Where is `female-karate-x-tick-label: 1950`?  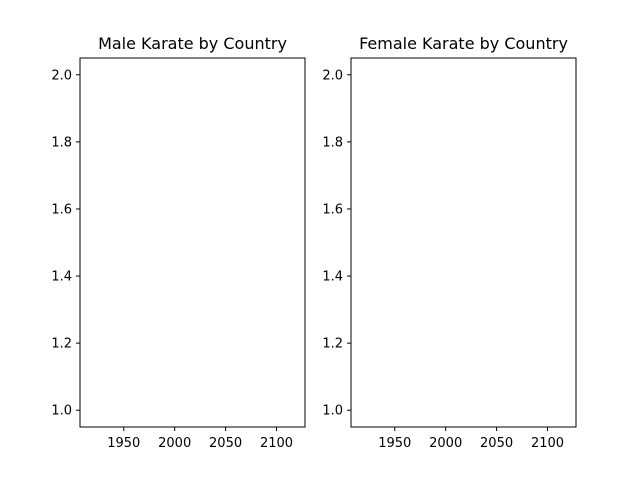
female-karate-x-tick-label: 1950 is located at coordinates (394, 443).